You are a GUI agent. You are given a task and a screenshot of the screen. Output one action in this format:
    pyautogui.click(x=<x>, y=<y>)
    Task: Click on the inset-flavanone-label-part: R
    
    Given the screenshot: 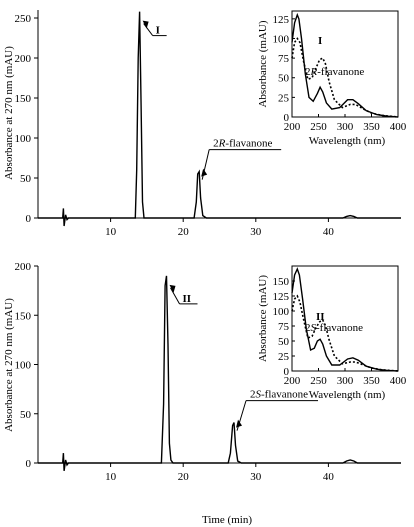 What is the action you would take?
    pyautogui.click(x=314, y=72)
    